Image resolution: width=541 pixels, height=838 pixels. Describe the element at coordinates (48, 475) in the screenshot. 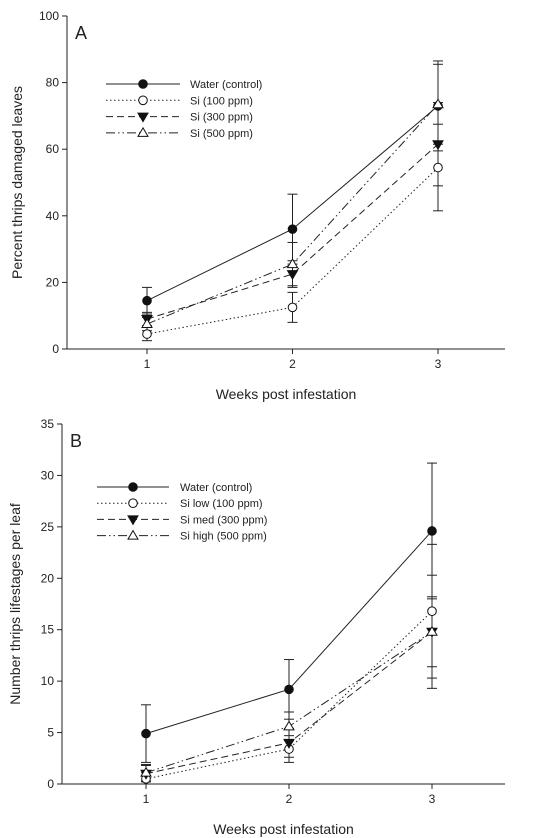

I see `panel-b-y-tick-label: 30` at that location.